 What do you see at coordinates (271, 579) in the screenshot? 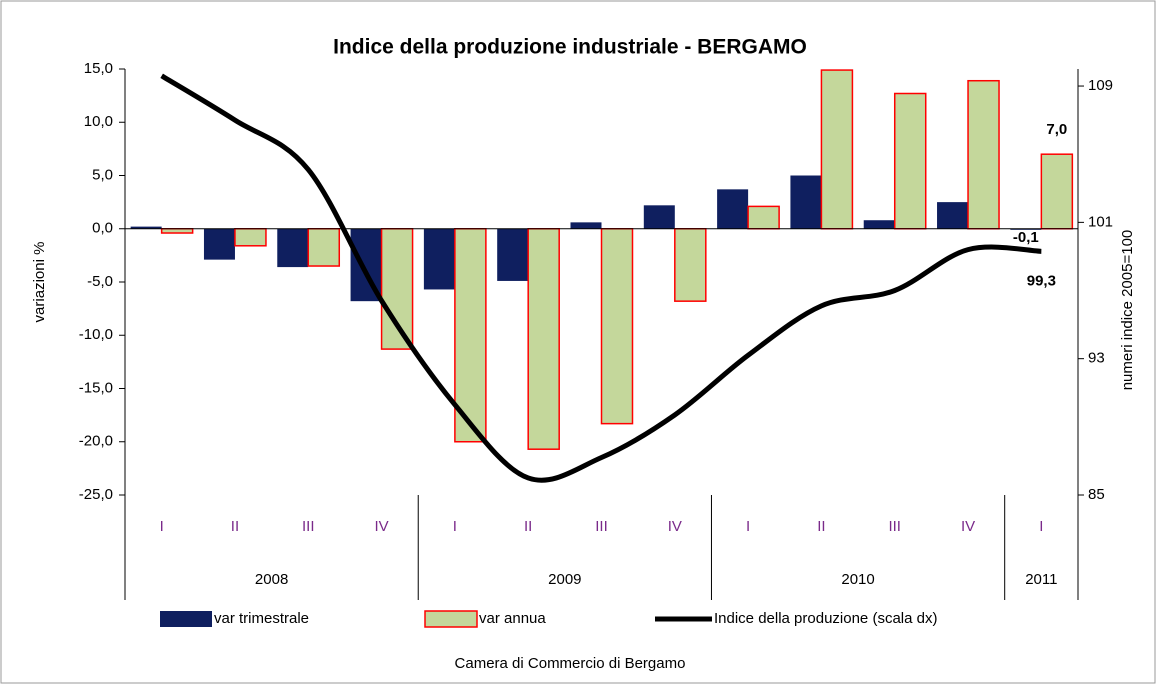
I see `group-label: 2008` at bounding box center [271, 579].